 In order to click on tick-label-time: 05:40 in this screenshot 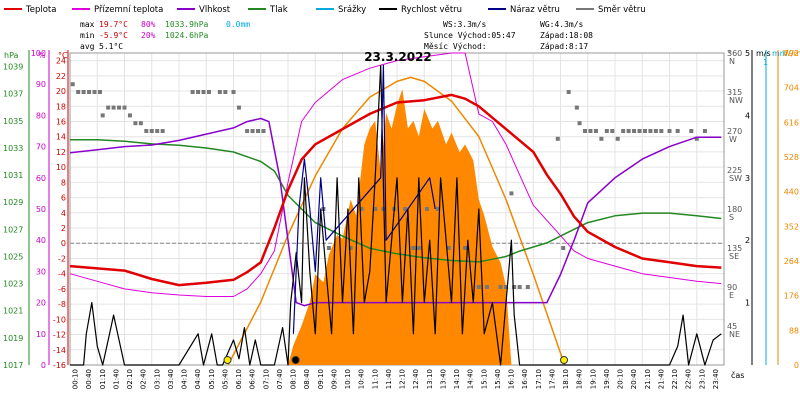, I will do `click(225, 379)`.